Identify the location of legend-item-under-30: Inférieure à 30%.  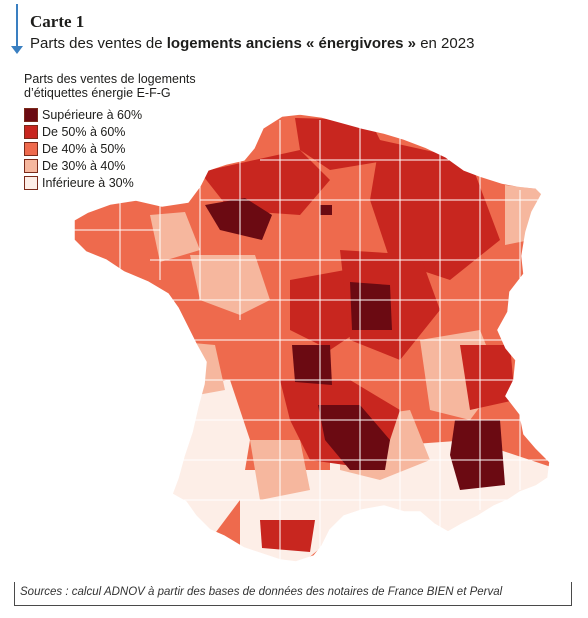
(139, 182).